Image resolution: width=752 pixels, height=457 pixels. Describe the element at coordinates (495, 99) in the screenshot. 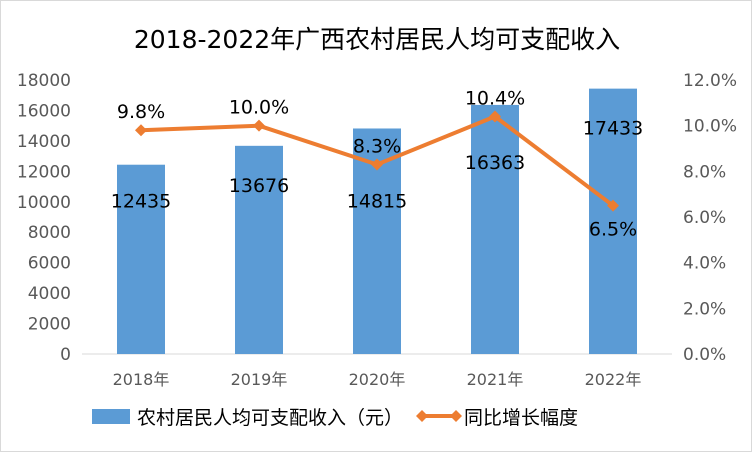

I see `line-data-label: 10.4%` at that location.